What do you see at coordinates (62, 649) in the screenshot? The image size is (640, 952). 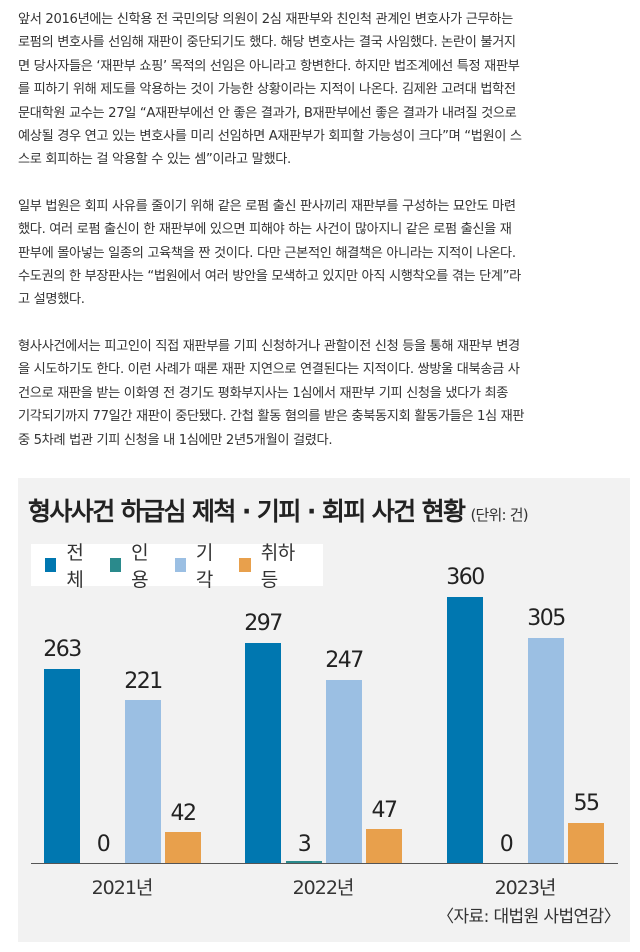 I see `bar-label-2021-total: 263` at bounding box center [62, 649].